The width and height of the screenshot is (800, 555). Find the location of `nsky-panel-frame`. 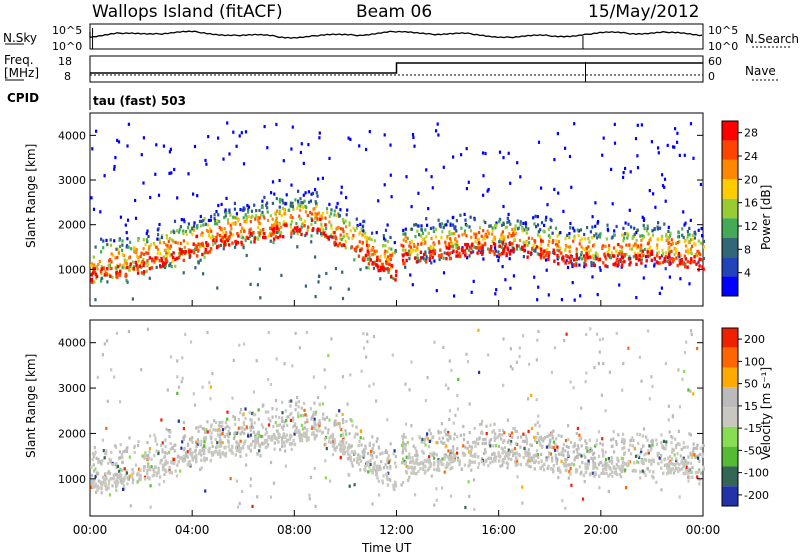

nsky-panel-frame is located at coordinates (396, 36).